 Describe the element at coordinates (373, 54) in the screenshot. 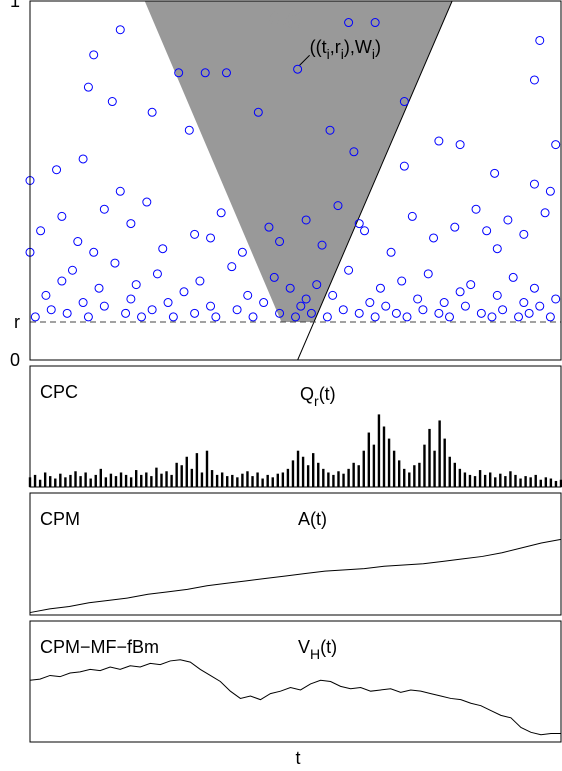

I see `annotation-part: i` at that location.